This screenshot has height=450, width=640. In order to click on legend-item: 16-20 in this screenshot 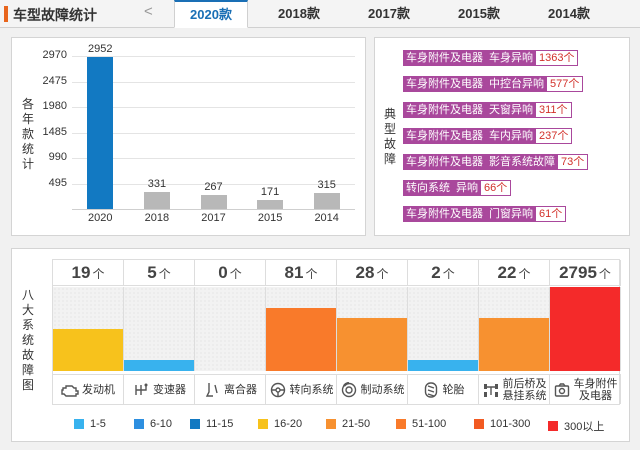, I will do `click(280, 424)`.